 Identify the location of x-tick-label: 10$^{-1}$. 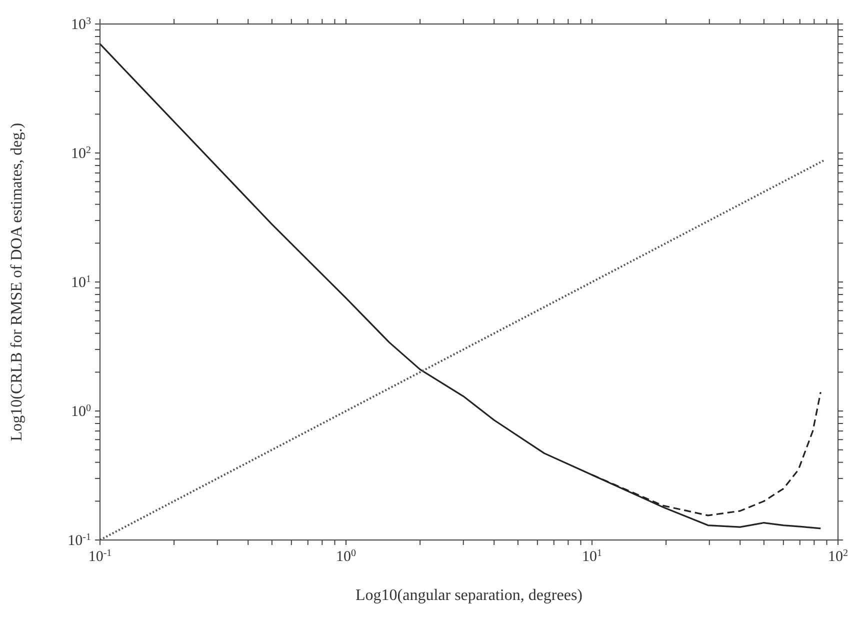
(100, 556).